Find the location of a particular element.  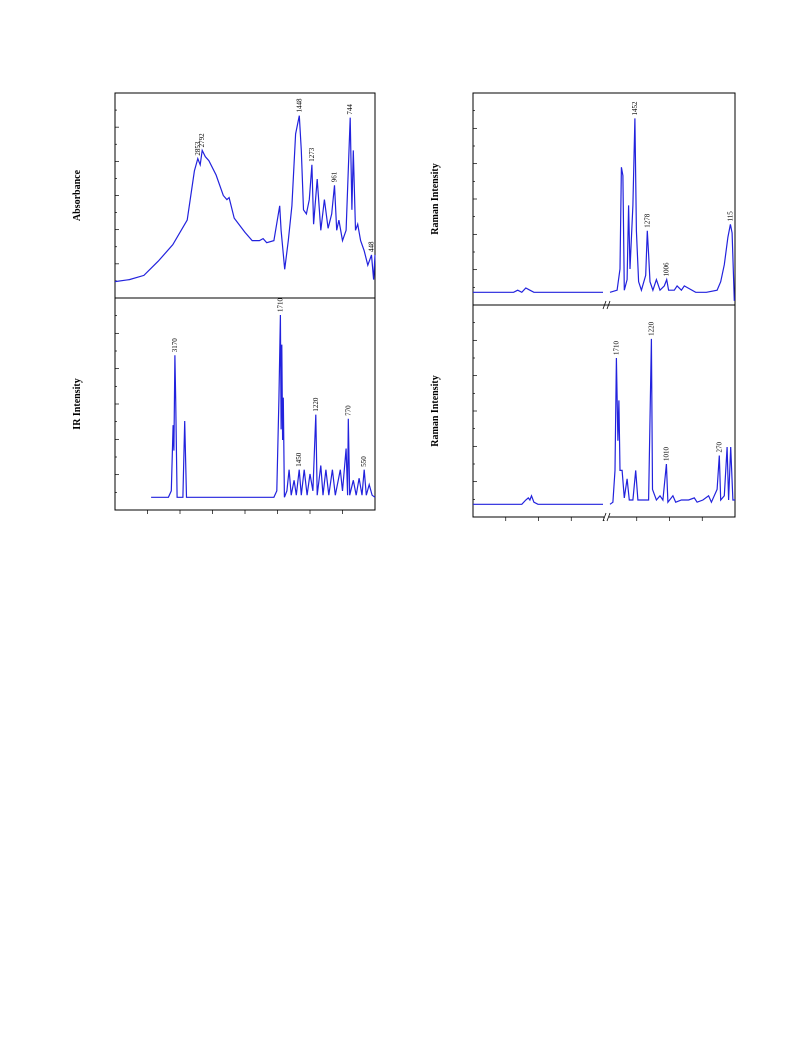

peak-label: 270 is located at coordinates (719, 447).